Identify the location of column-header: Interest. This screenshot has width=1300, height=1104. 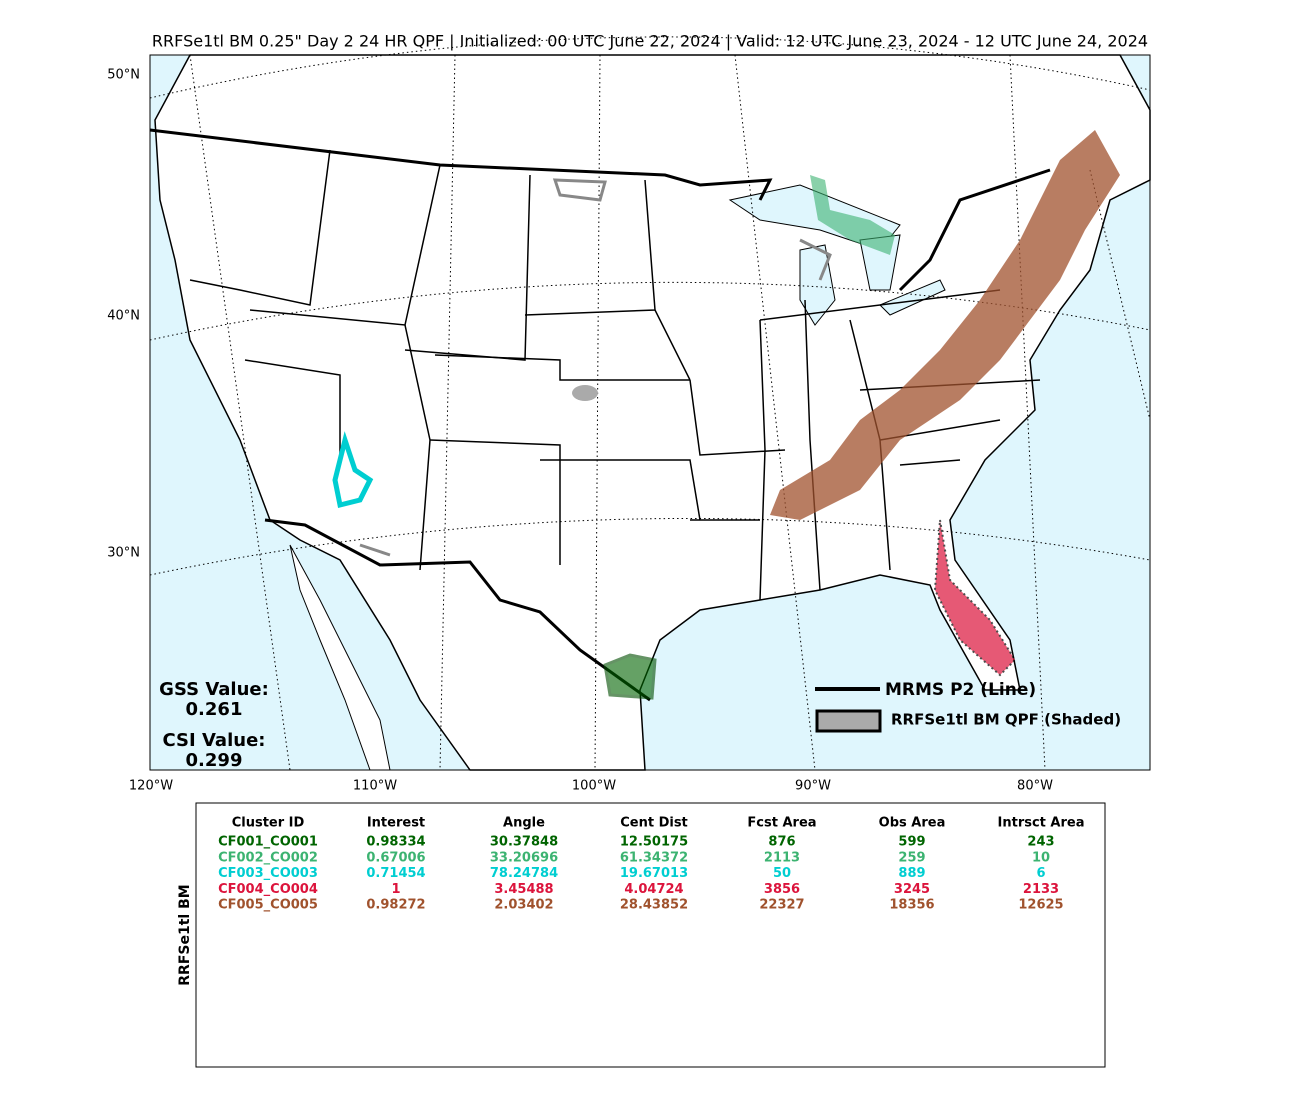
(396, 823).